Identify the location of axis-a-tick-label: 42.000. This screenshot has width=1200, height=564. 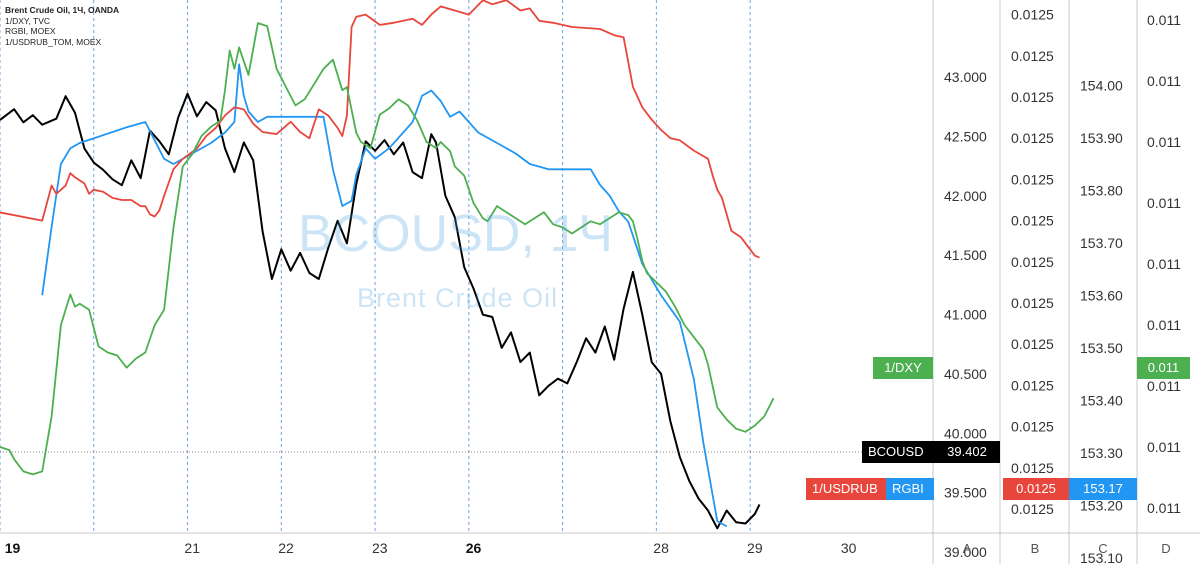
(965, 196).